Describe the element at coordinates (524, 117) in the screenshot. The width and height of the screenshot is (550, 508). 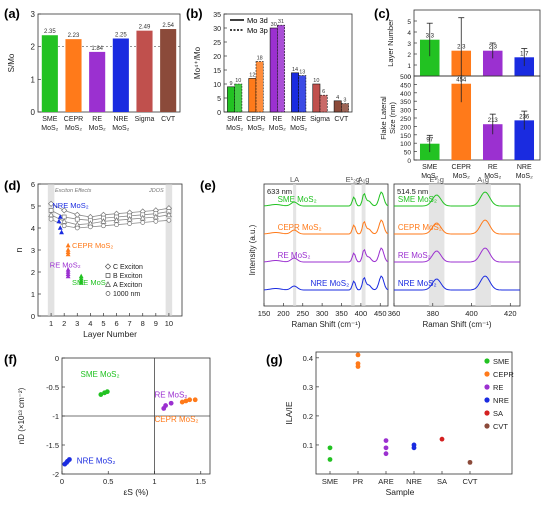
I see `bar-value-label: 236` at that location.